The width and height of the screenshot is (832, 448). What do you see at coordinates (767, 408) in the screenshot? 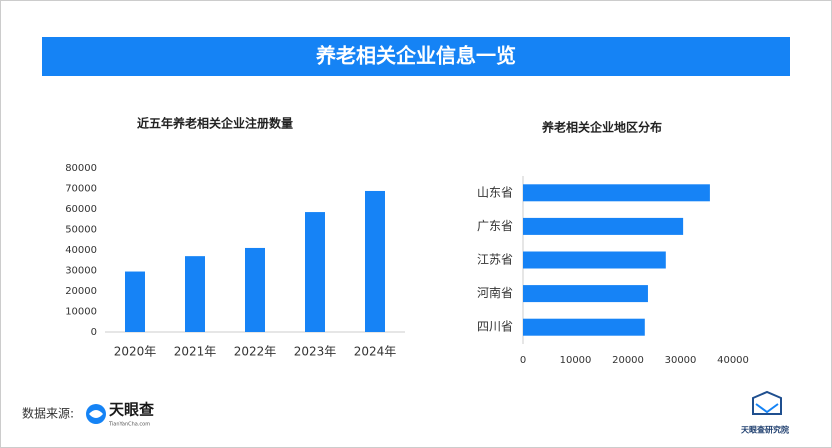
I see `institute-icon-mark` at bounding box center [767, 408].